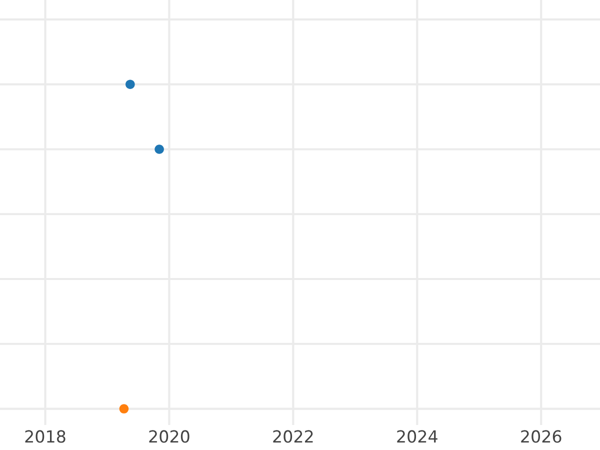  I want to click on x-tick-label: 2018, so click(45, 436).